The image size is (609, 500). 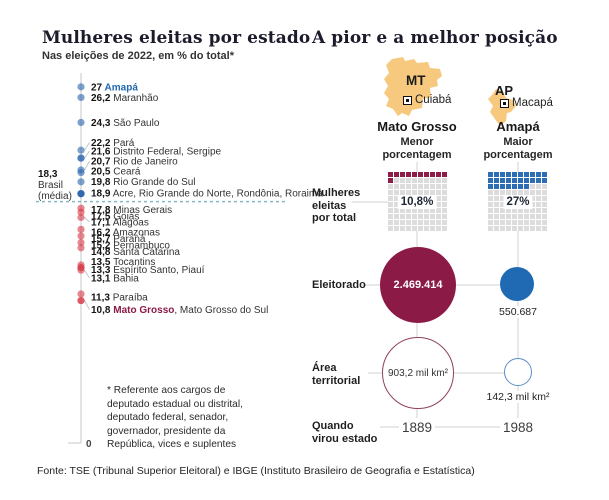 I want to click on area-value-amapa: 142,3 mil km², so click(x=518, y=397).